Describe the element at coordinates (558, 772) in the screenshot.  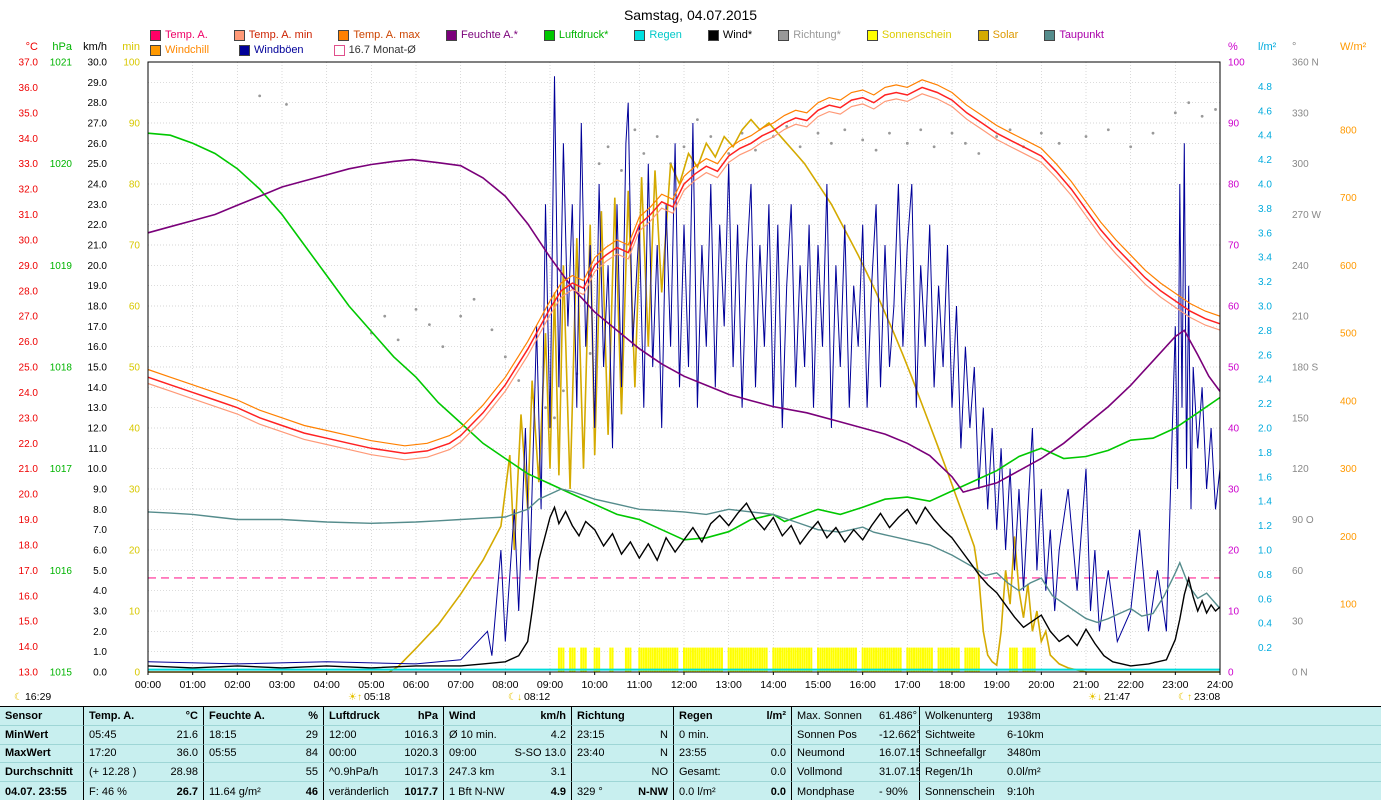
I see `cell-text: 3.1` at that location.